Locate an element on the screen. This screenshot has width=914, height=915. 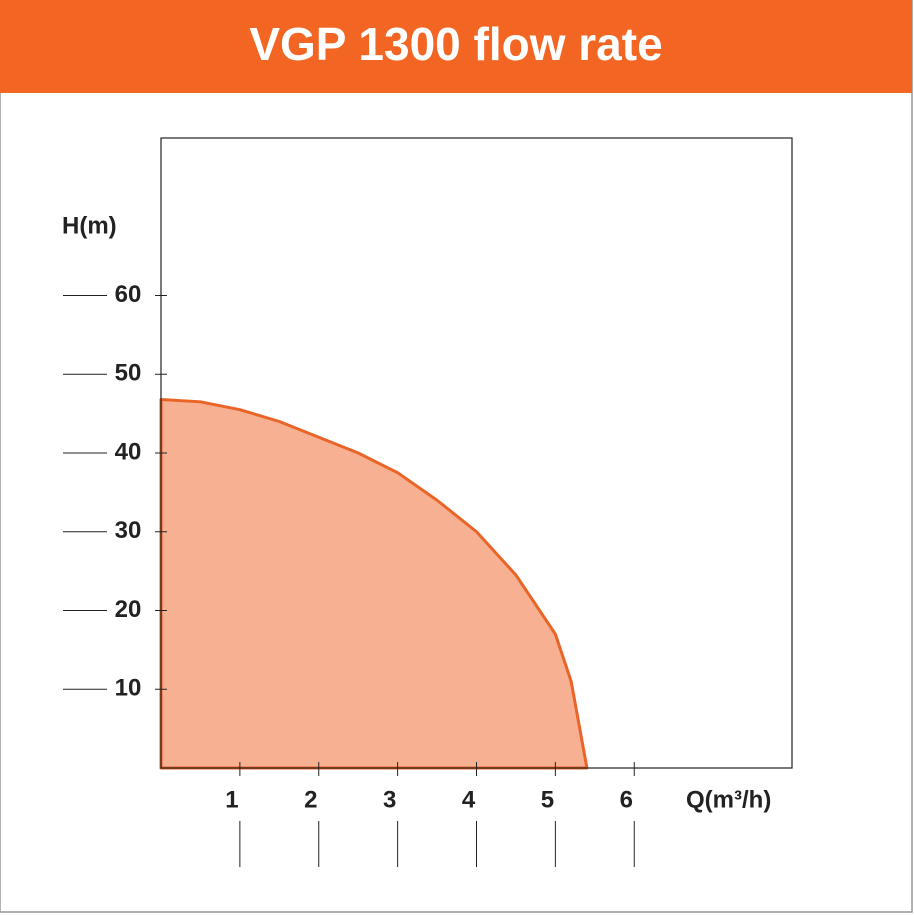
y-axis-label: H(m) is located at coordinates (89, 225).